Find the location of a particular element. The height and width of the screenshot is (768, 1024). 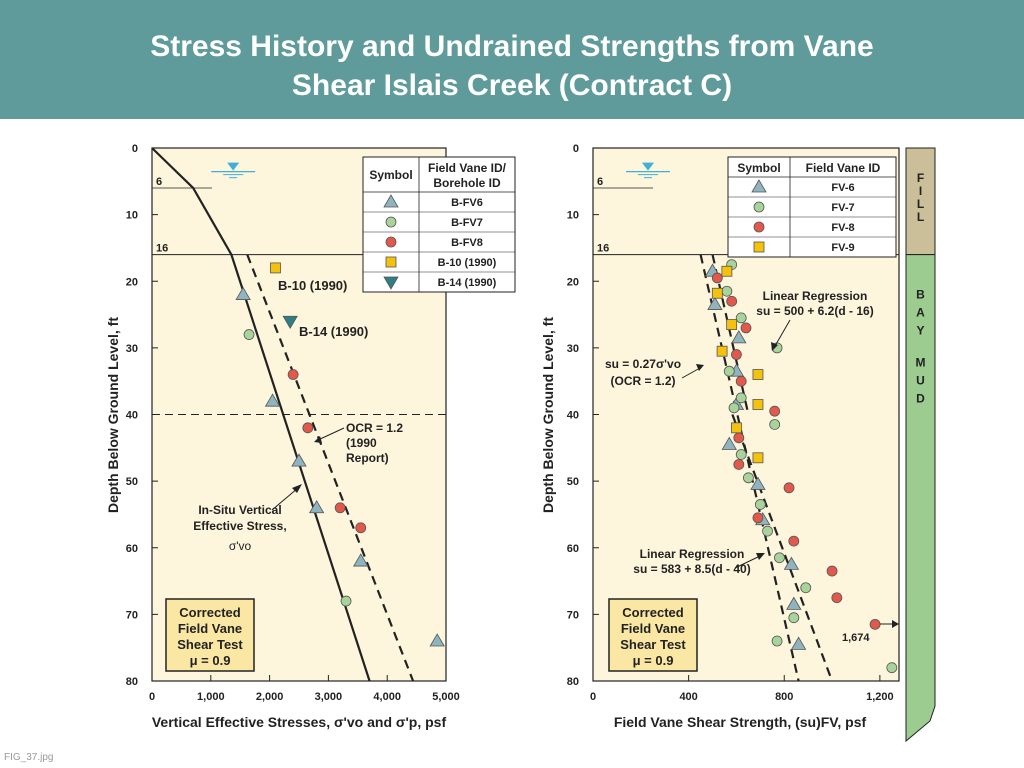

fill-label-letter: F is located at coordinates (920, 178).